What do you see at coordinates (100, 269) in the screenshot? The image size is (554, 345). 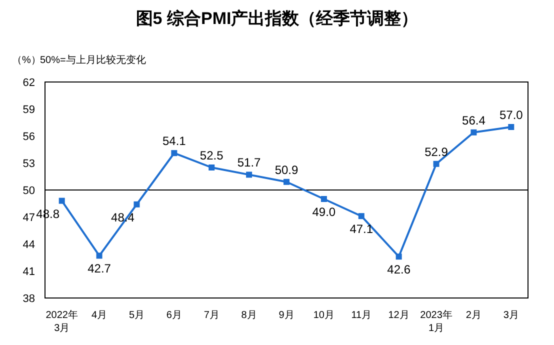 I see `data-label: 42.7` at bounding box center [100, 269].